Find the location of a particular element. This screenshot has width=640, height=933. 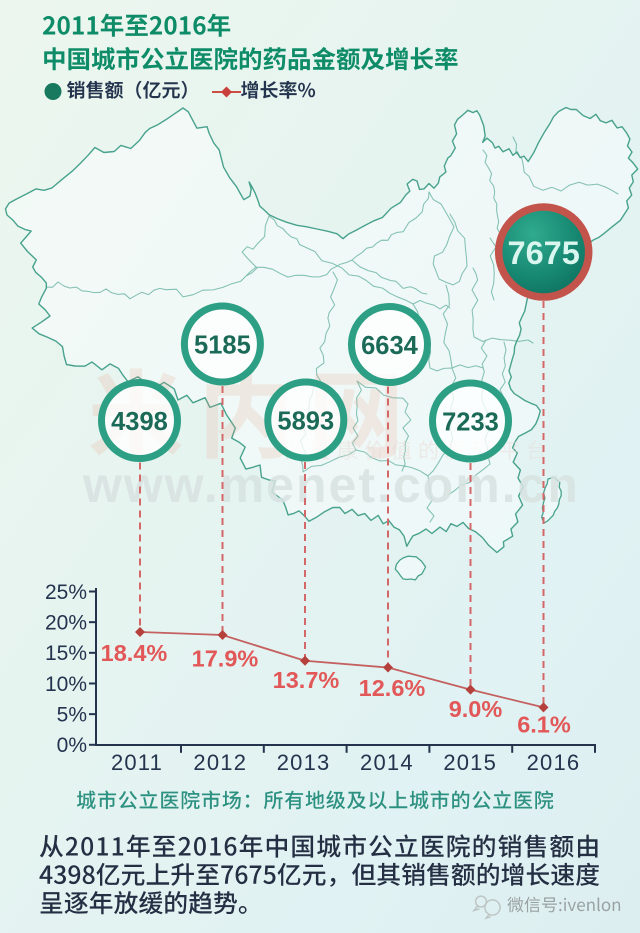

svg-text: 10% is located at coordinates (66, 684).